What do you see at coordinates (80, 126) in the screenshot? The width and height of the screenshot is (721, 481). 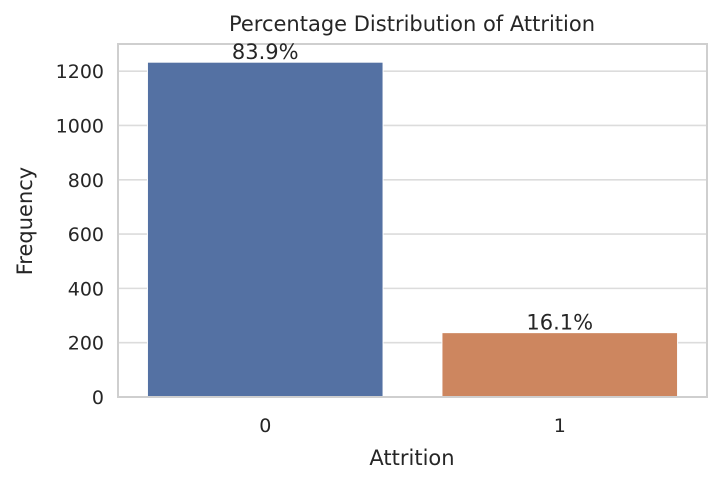 I see `y-tick-label: 1000` at bounding box center [80, 126].